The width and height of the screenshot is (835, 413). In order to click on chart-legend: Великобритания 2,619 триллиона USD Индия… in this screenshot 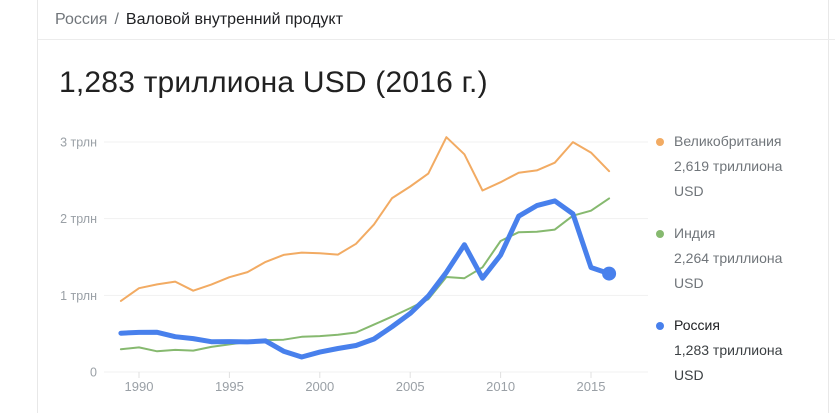, I will do `click(738, 267)`.